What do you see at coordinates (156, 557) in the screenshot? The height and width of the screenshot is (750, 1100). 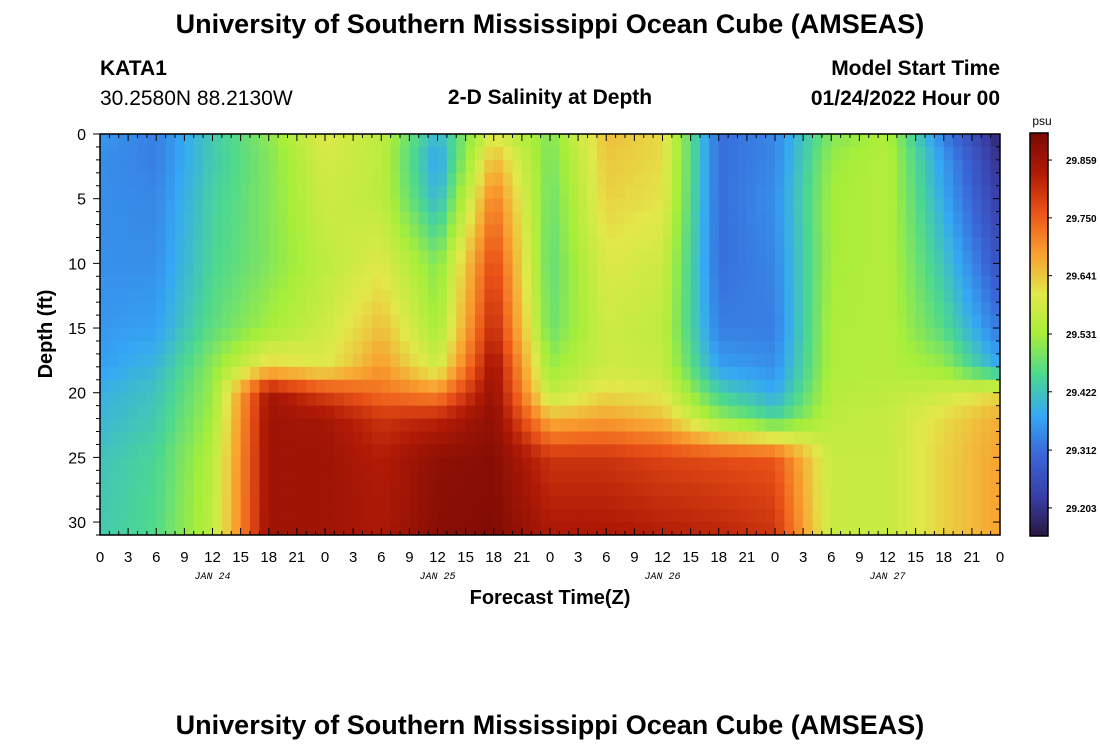 I see `x-tick-label: 6` at bounding box center [156, 557].